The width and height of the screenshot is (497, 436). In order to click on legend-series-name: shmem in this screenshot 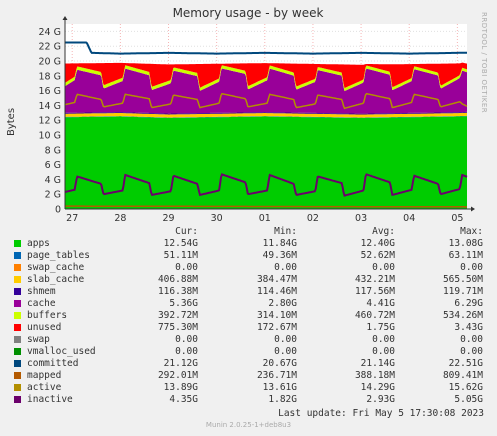, I will do `click(41, 291)`.